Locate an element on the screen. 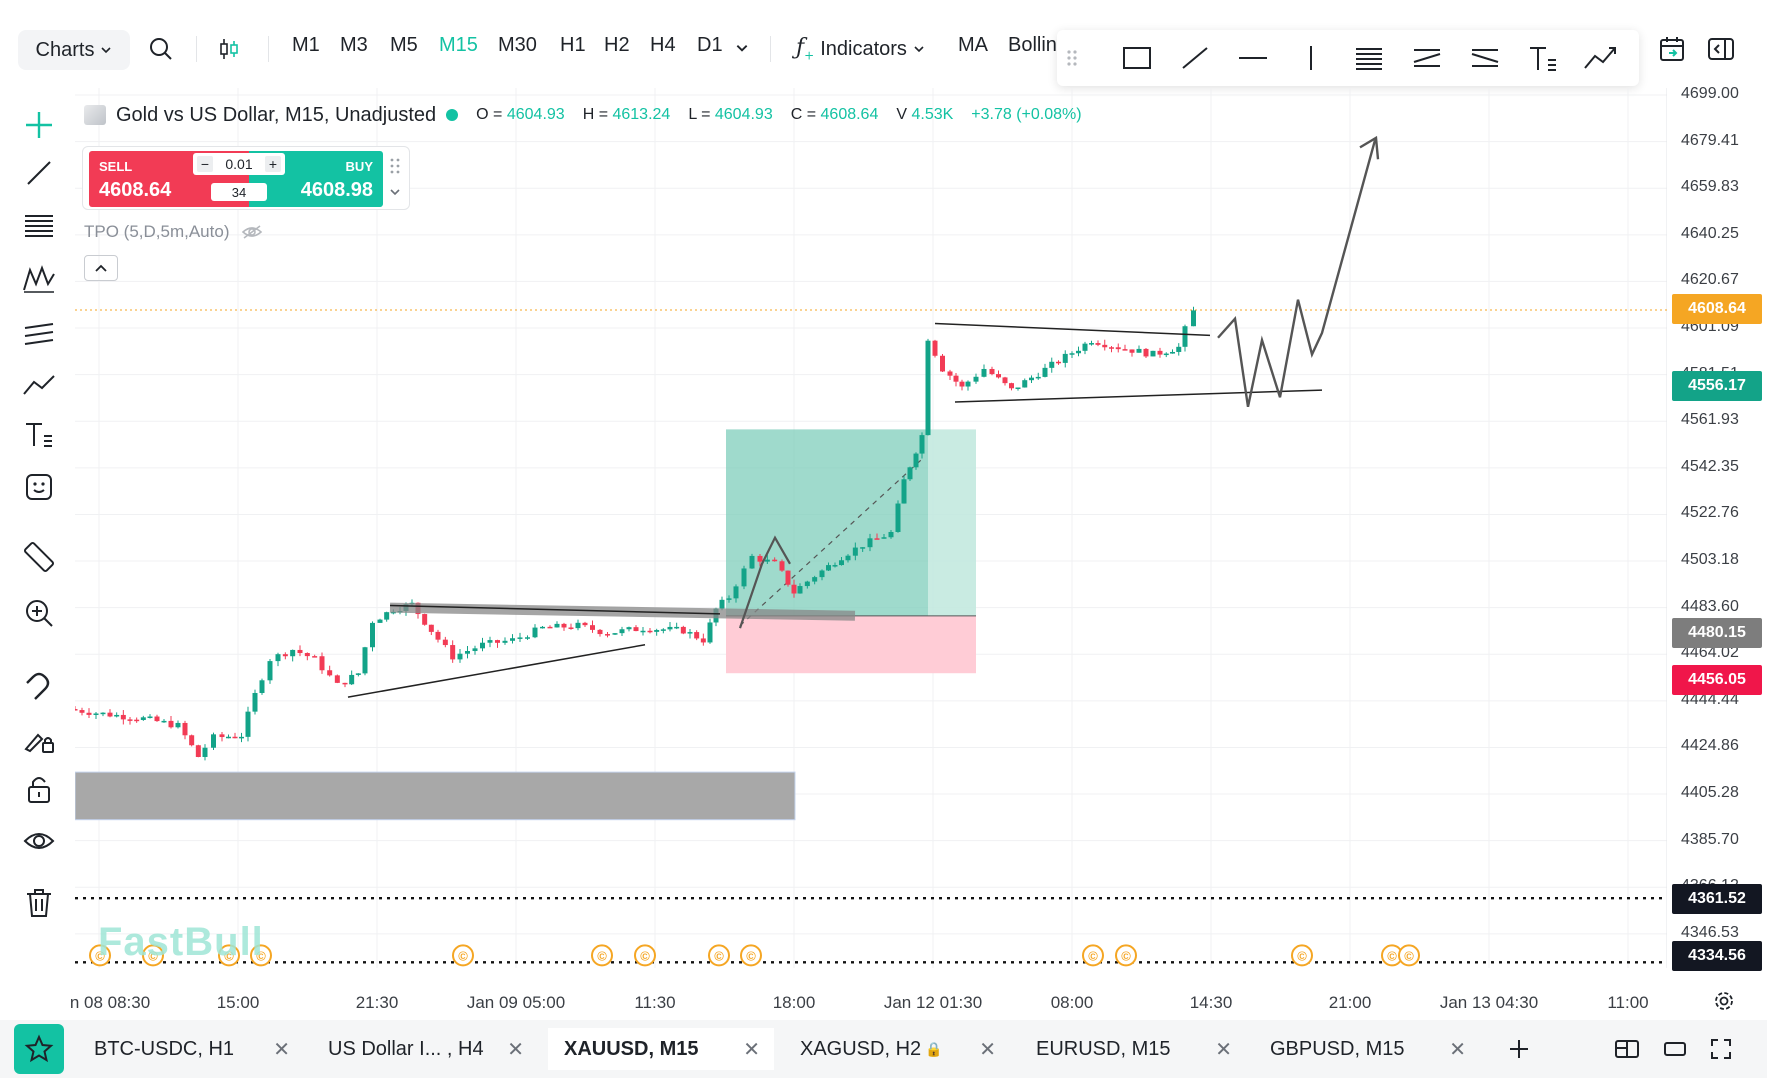 This screenshot has height=1078, width=1767. add-tab-button is located at coordinates (1519, 1049).